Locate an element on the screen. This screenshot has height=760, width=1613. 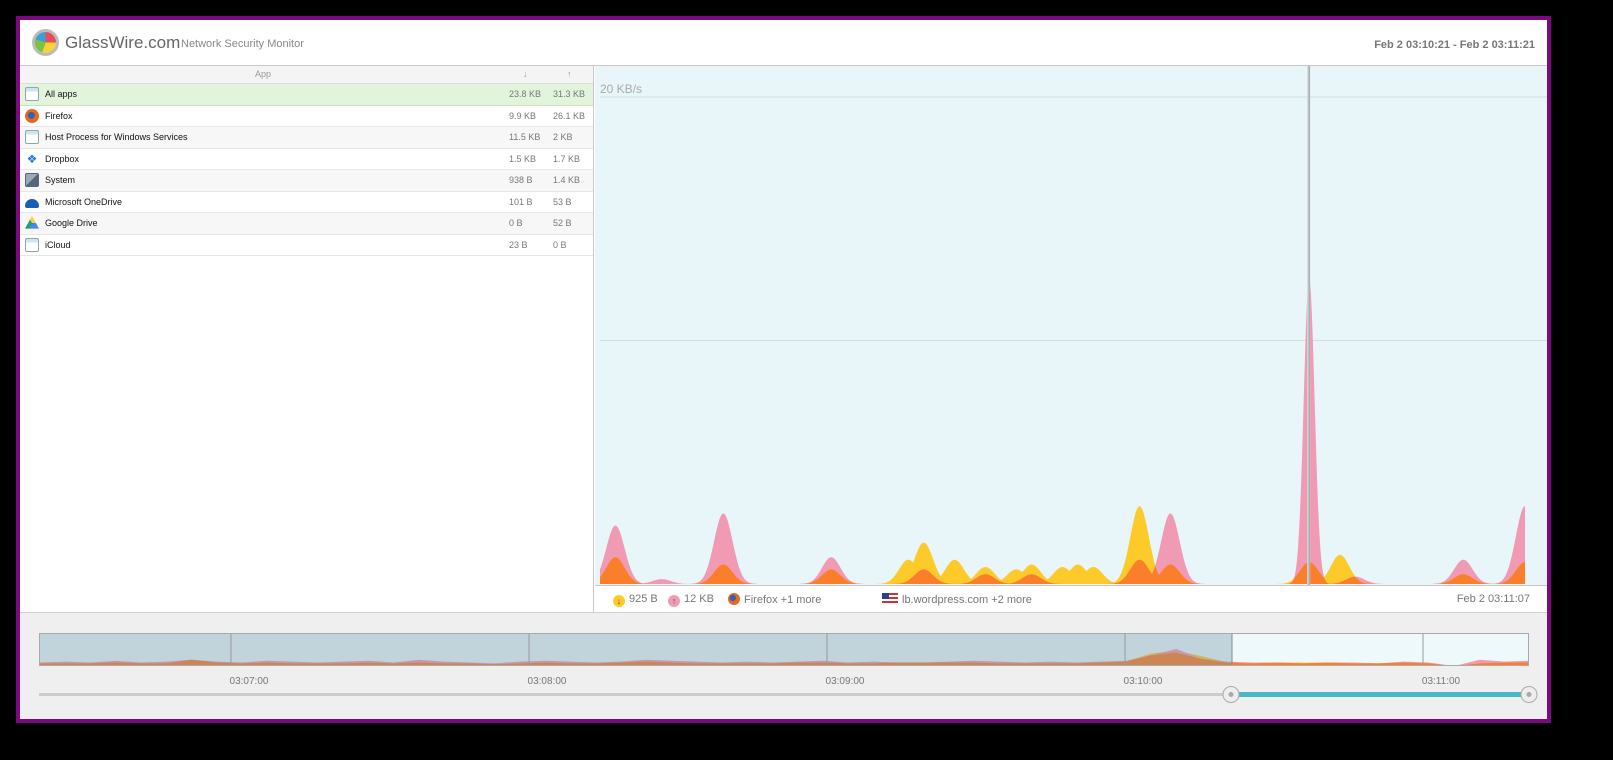
app-name: Microsoft OneDrive is located at coordinates (84, 201).